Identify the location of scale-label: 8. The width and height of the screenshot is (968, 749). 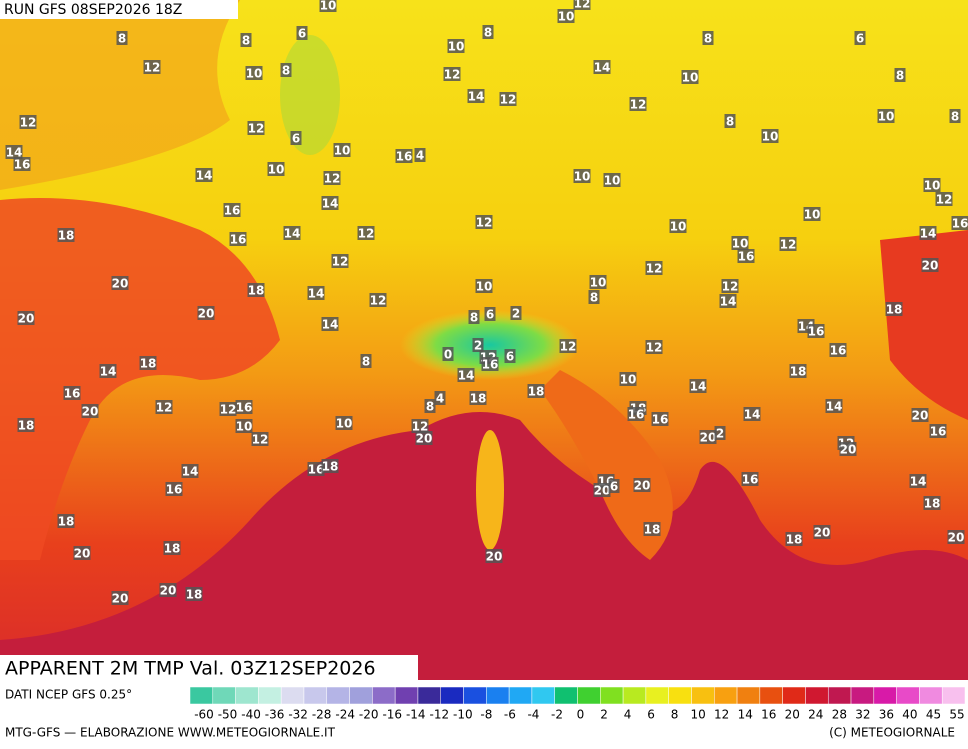
(675, 715).